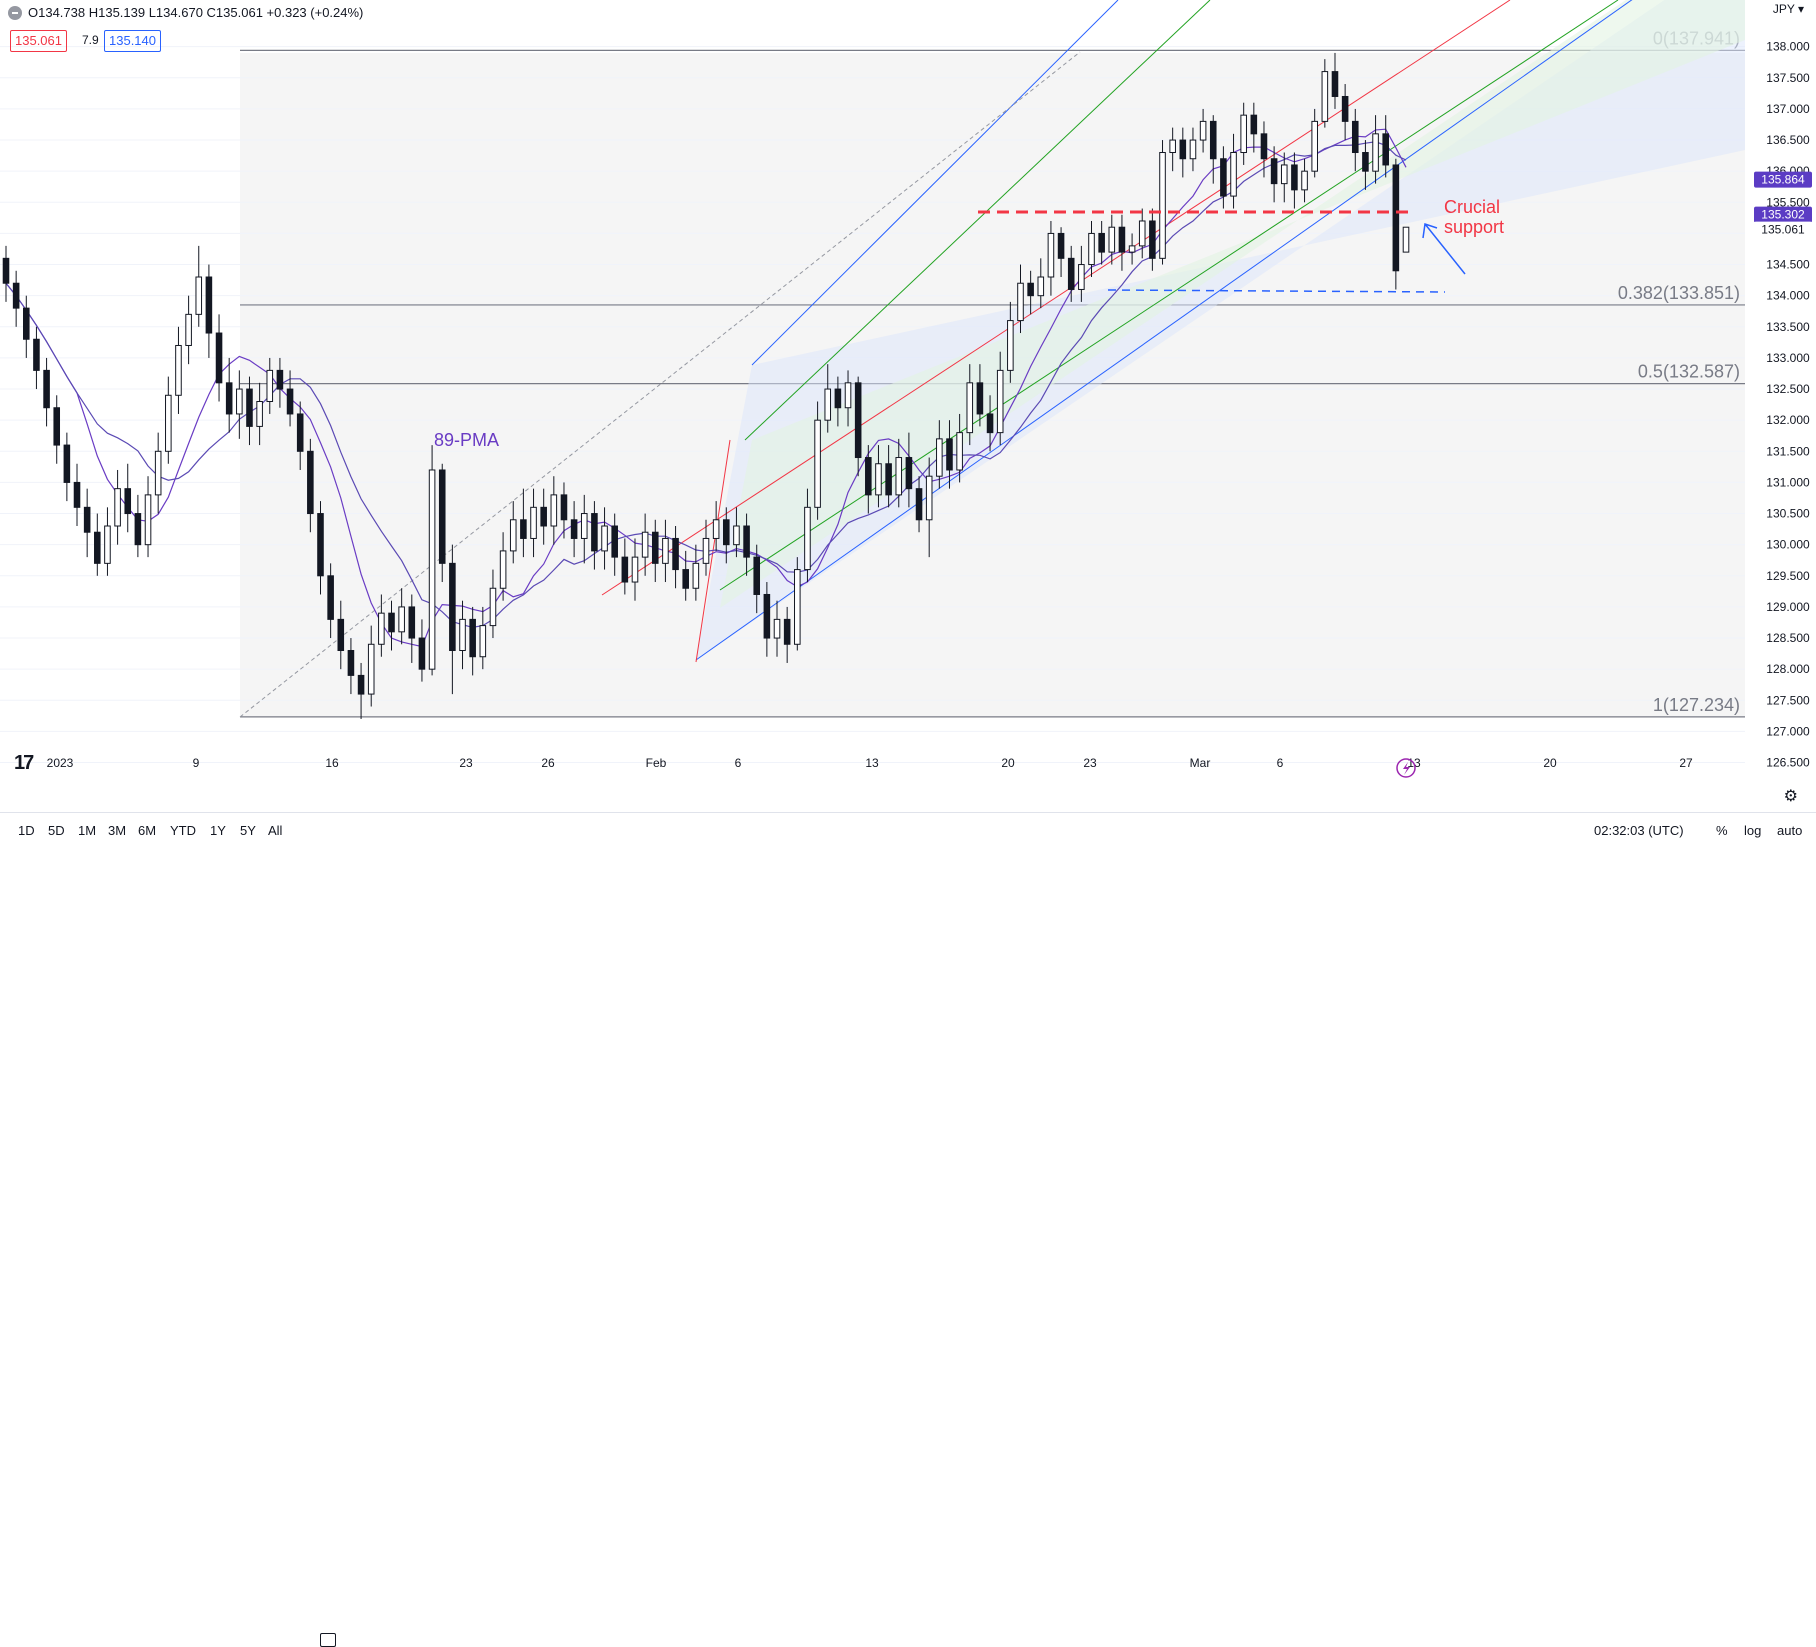 The width and height of the screenshot is (1816, 1647). Describe the element at coordinates (248, 830) in the screenshot. I see `range-5y-button: 5Y` at that location.